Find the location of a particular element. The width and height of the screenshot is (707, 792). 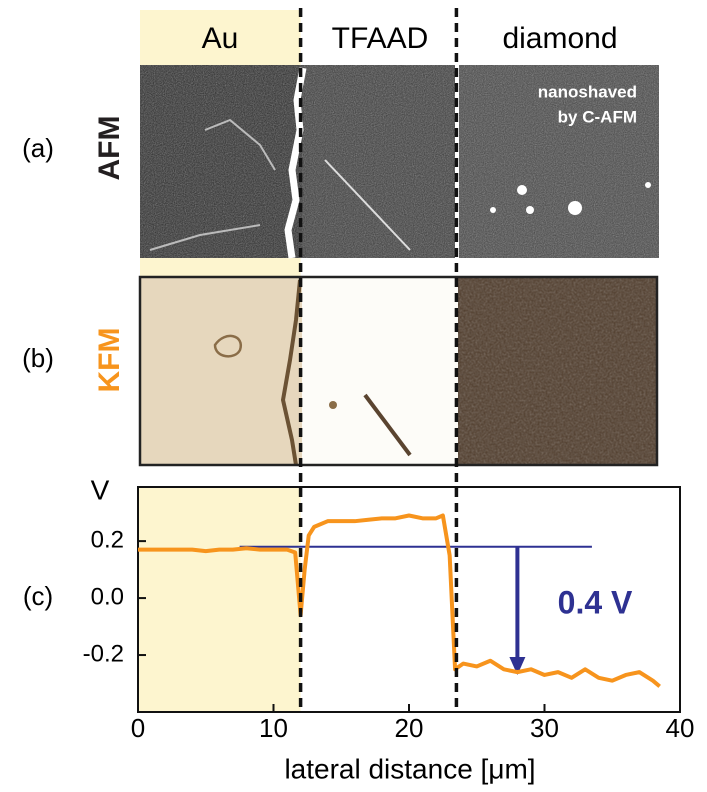

x-axis-label: lateral distance [μm] is located at coordinates (409, 768).